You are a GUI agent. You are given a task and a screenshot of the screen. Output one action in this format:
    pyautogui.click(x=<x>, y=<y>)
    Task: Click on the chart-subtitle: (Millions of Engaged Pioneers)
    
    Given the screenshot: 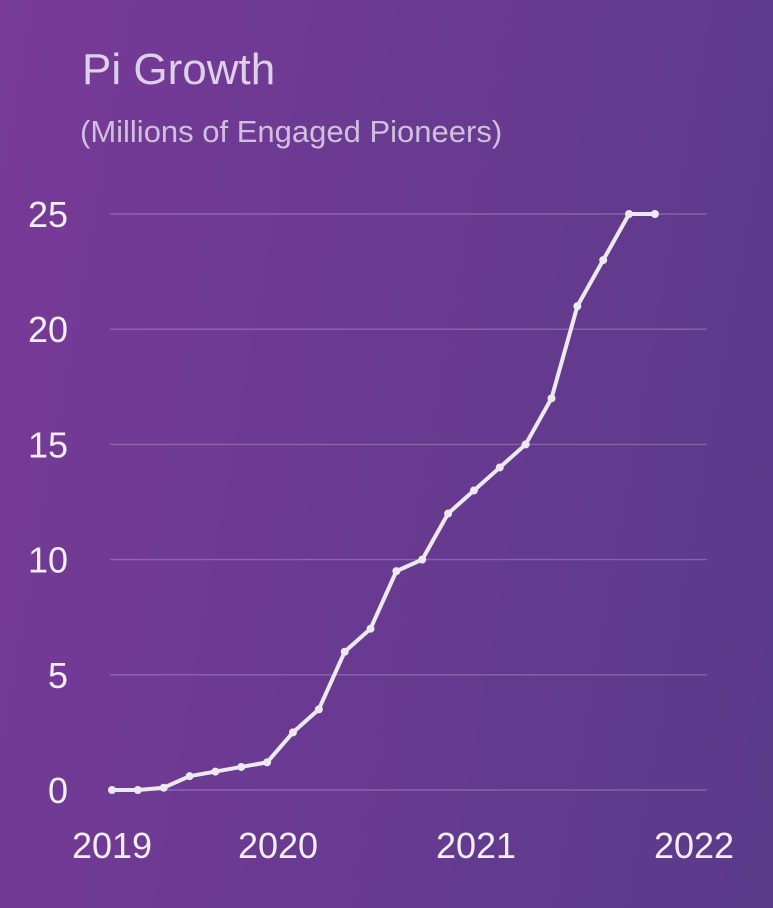 What is the action you would take?
    pyautogui.click(x=291, y=131)
    